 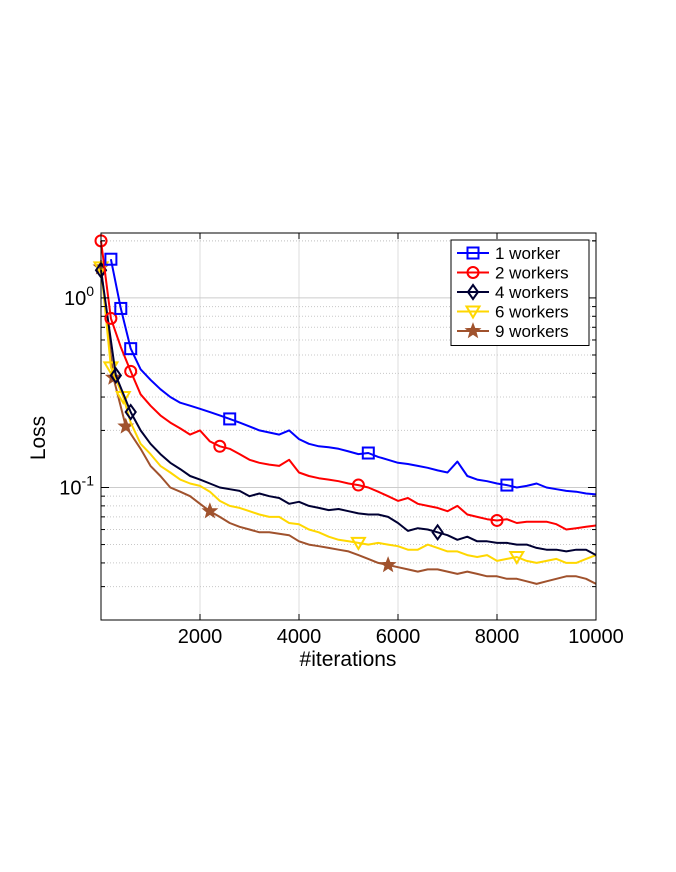 What do you see at coordinates (532, 273) in the screenshot?
I see `legend-label: 2 workers` at bounding box center [532, 273].